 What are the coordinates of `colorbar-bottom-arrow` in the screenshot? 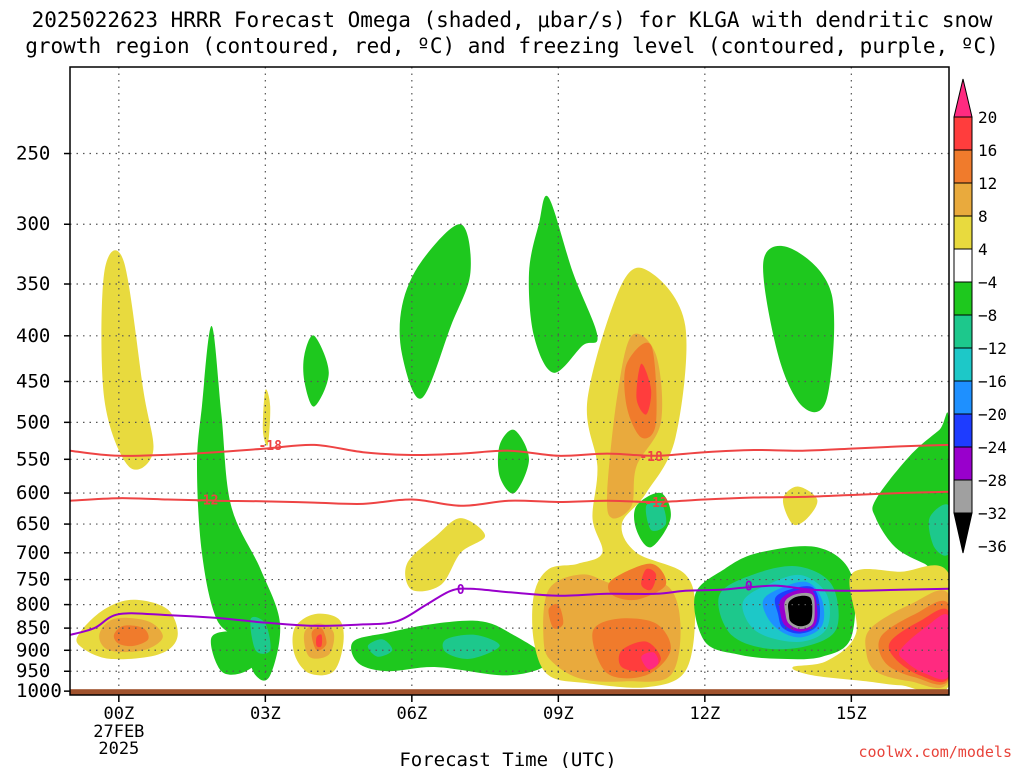 It's located at (963, 533).